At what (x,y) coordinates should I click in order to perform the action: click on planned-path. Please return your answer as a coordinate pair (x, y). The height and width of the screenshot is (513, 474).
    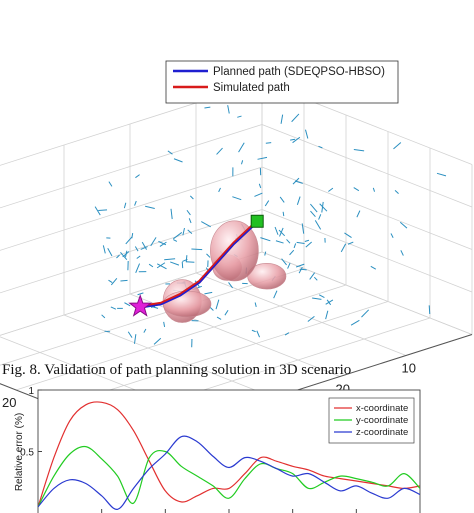
    Looking at the image, I should click on (199, 265).